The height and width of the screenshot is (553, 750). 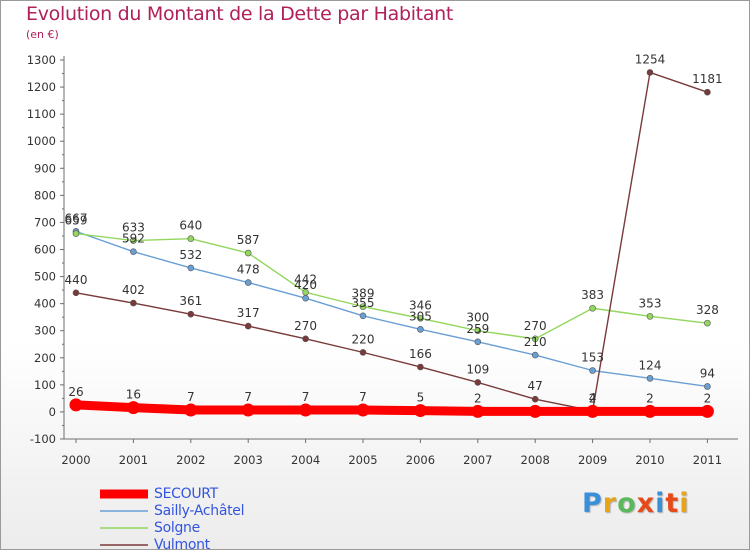 What do you see at coordinates (592, 370) in the screenshot?
I see `data-point-sailly-achatel-2009` at bounding box center [592, 370].